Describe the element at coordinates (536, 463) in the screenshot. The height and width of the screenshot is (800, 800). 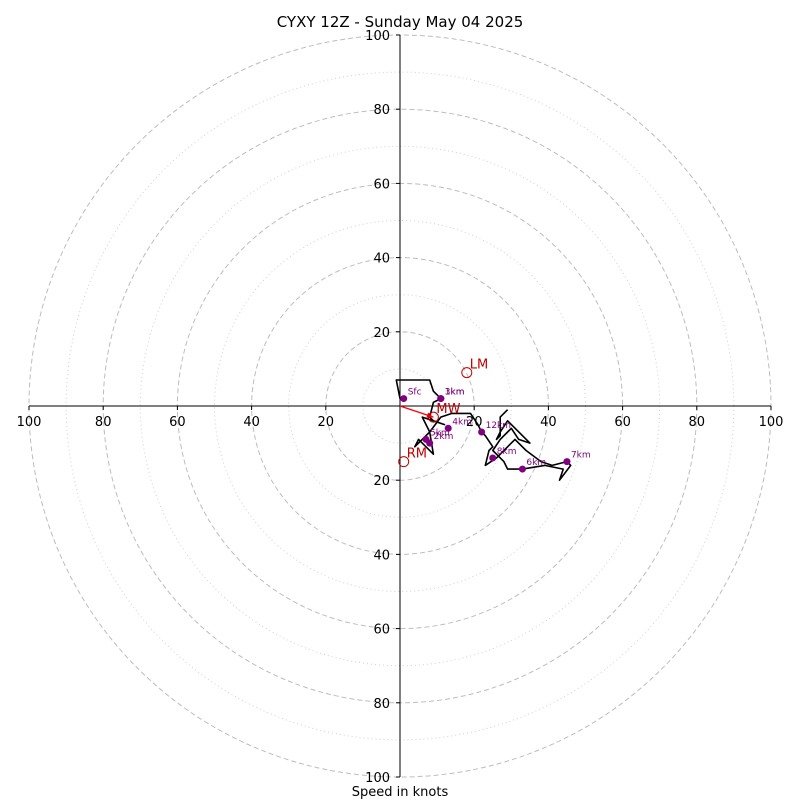
I see `height-label-6km: 6km` at that location.